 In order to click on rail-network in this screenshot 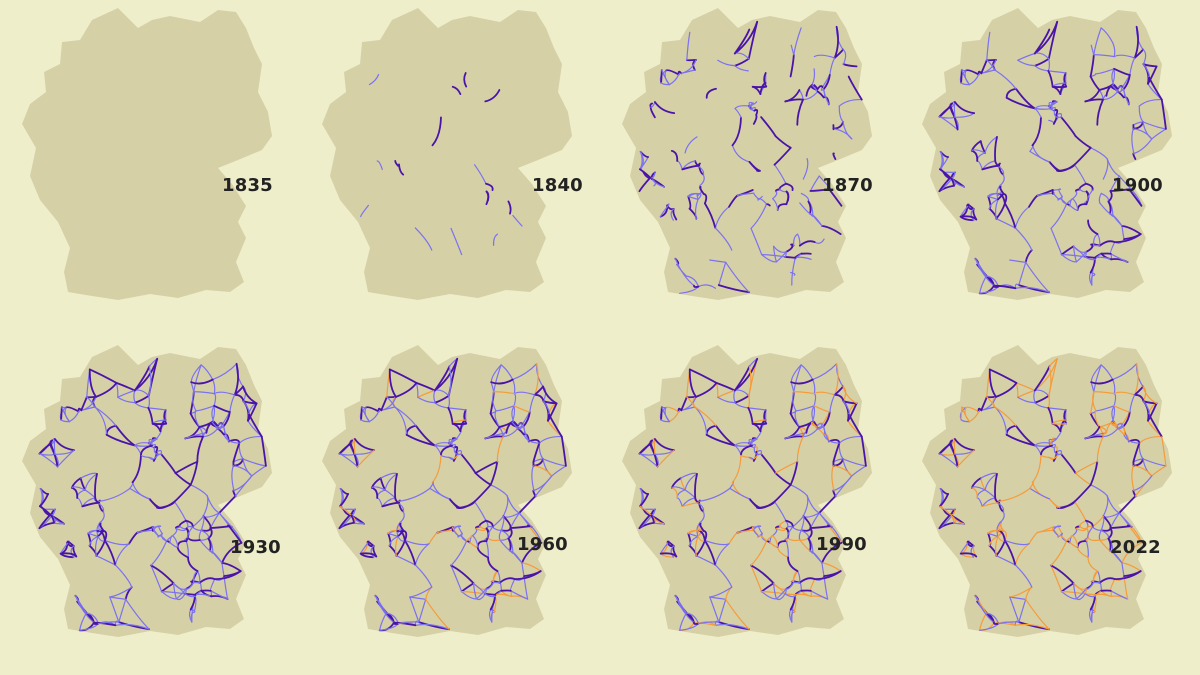, I will do `click(452, 494)`.